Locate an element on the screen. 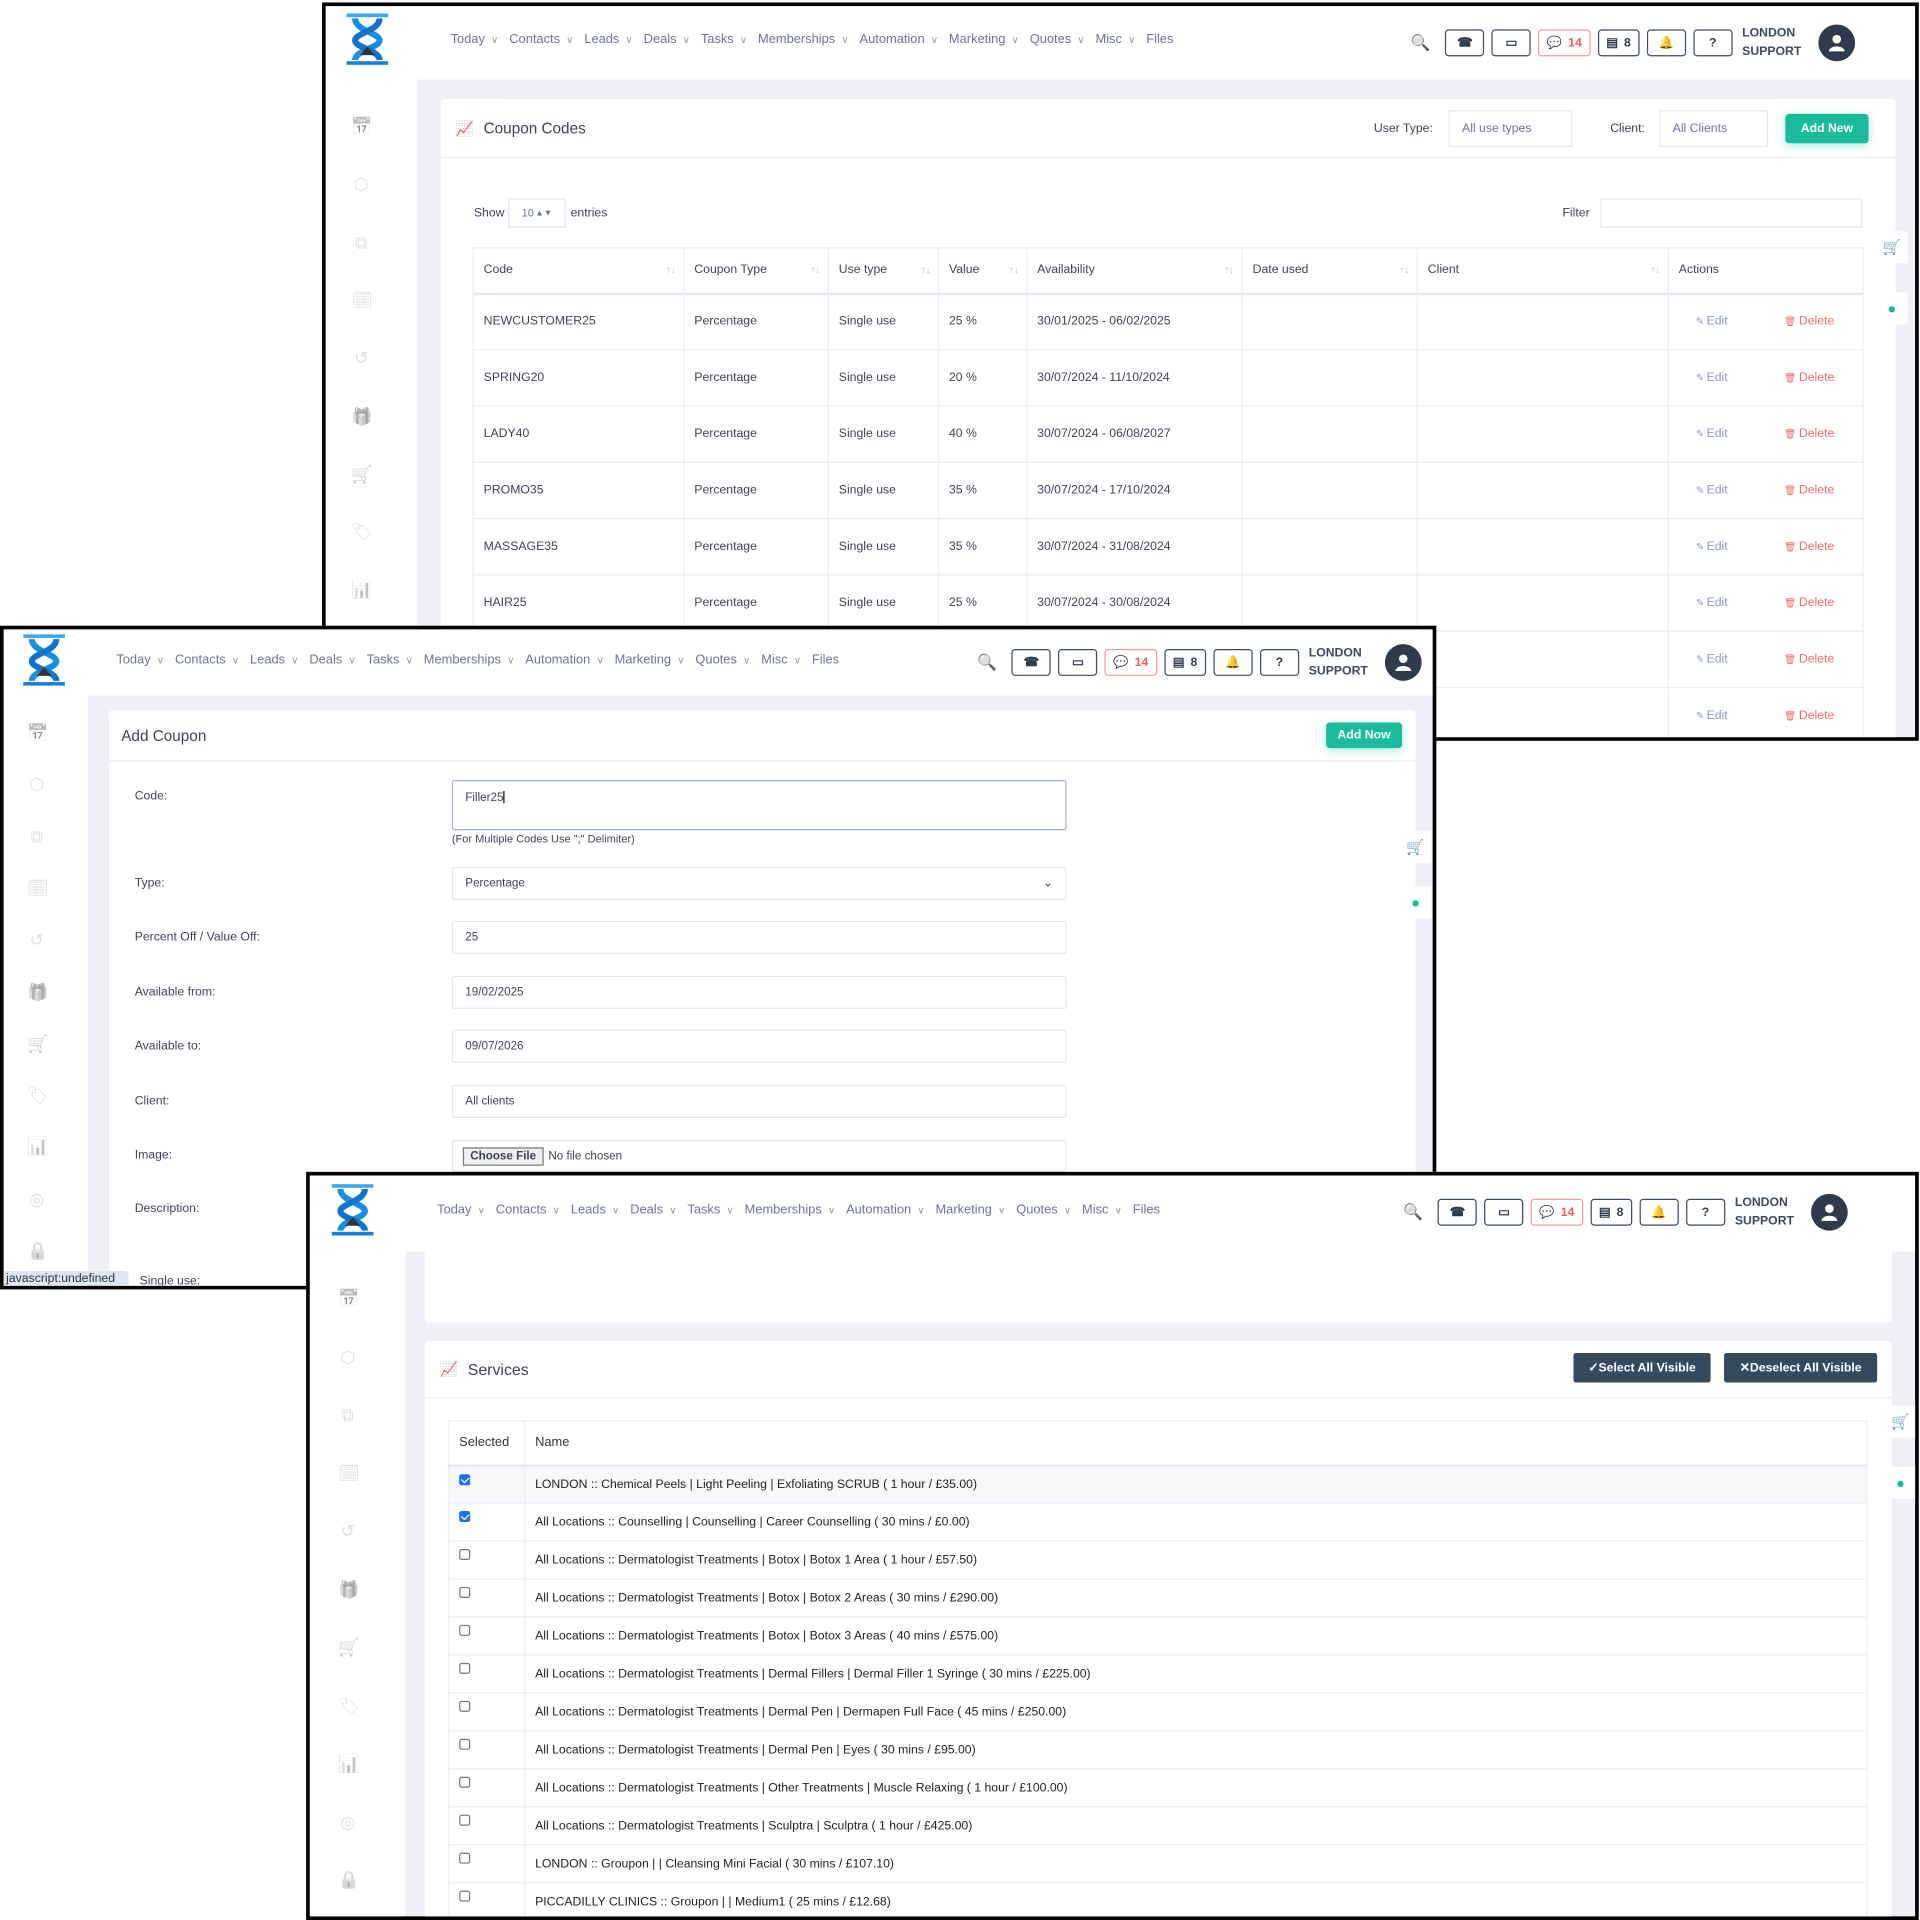 The image size is (1920, 1920). nav-quotes: Quotes ∨ is located at coordinates (722, 660).